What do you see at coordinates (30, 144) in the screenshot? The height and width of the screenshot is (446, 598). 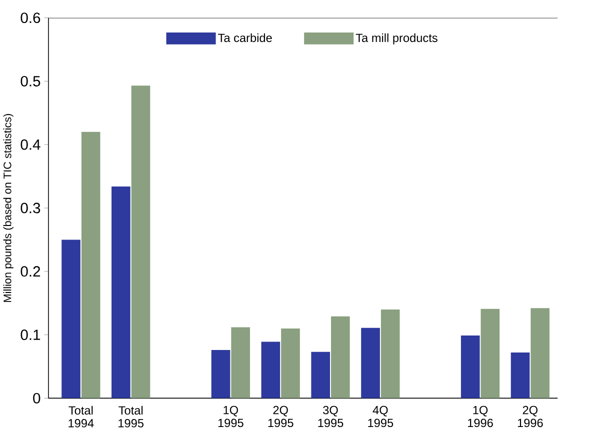 I see `y-tick-label: 0.4` at bounding box center [30, 144].